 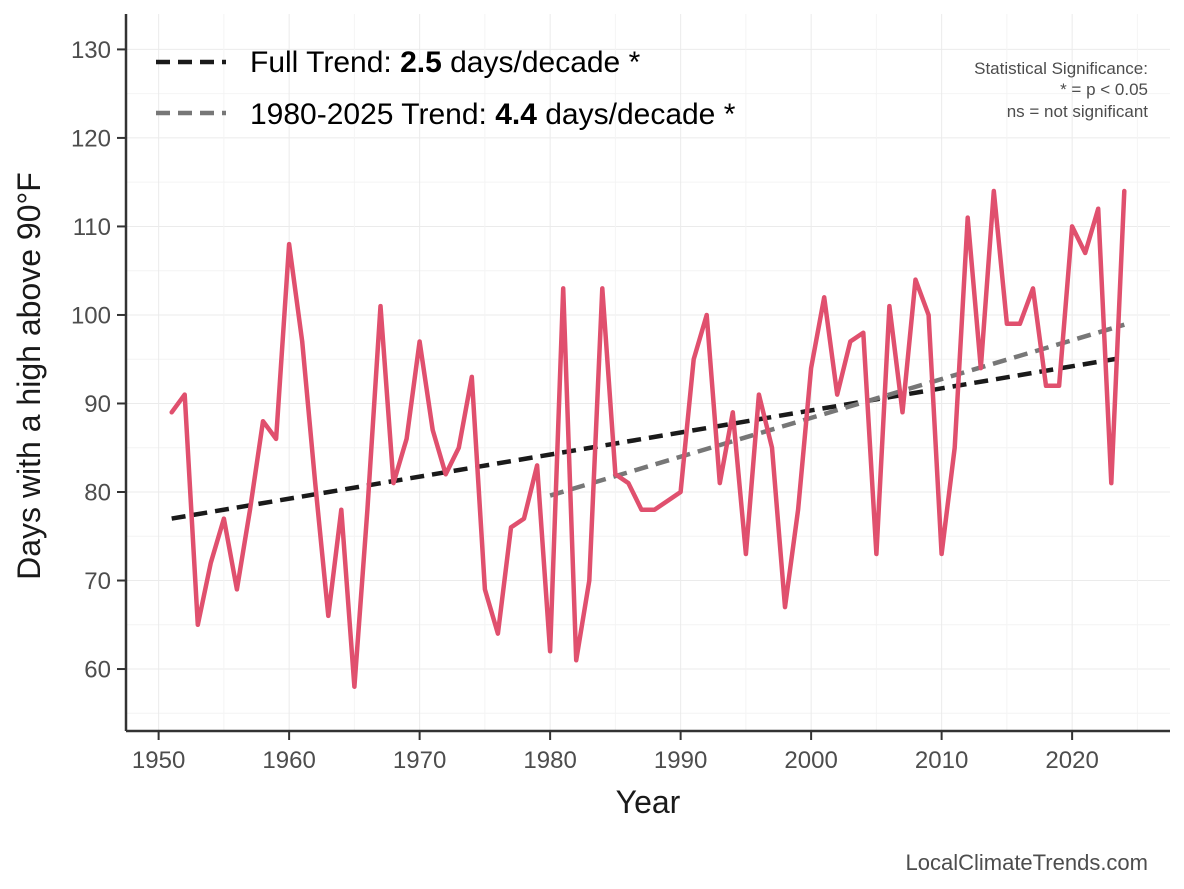 I want to click on x-tick-label: 2000, so click(x=810, y=760).